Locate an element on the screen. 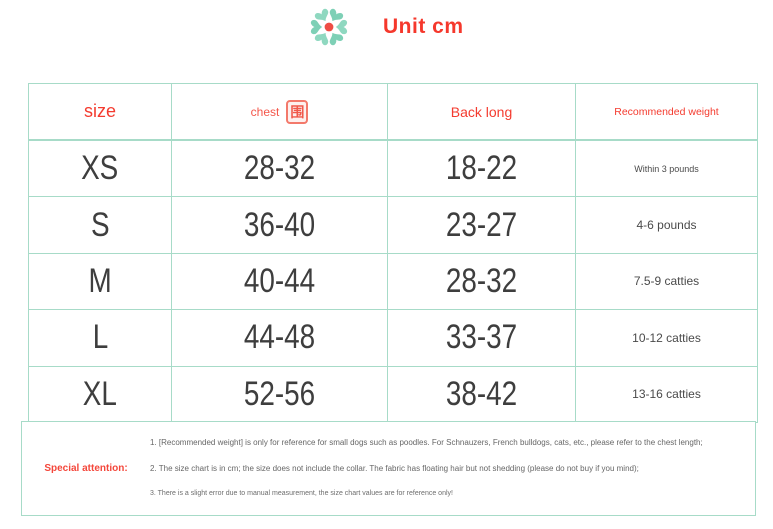 The height and width of the screenshot is (529, 773). back-long-value: 28-32 is located at coordinates (481, 280).